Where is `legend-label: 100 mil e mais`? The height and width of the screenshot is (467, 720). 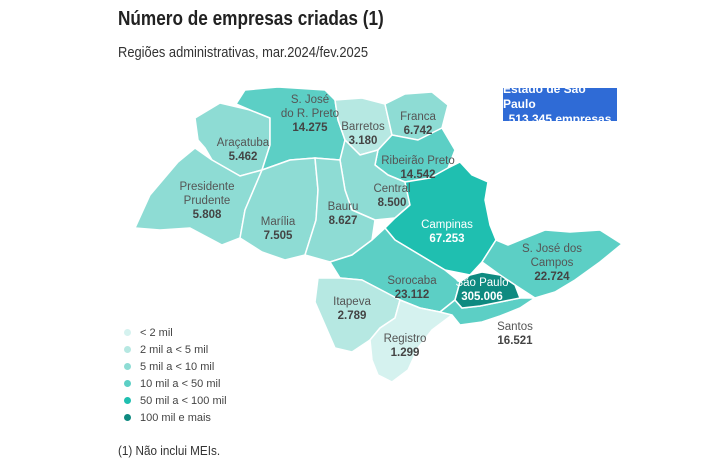 legend-label: 100 mil e mais is located at coordinates (175, 417).